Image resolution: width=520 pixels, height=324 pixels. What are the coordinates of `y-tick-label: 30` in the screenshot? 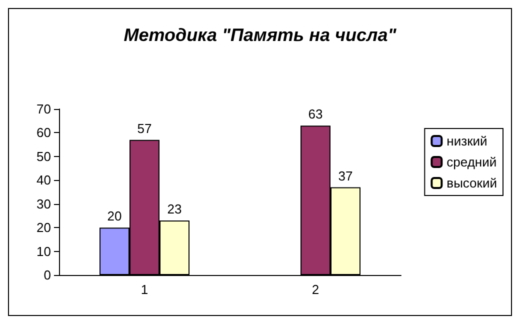 It's located at (43, 204).